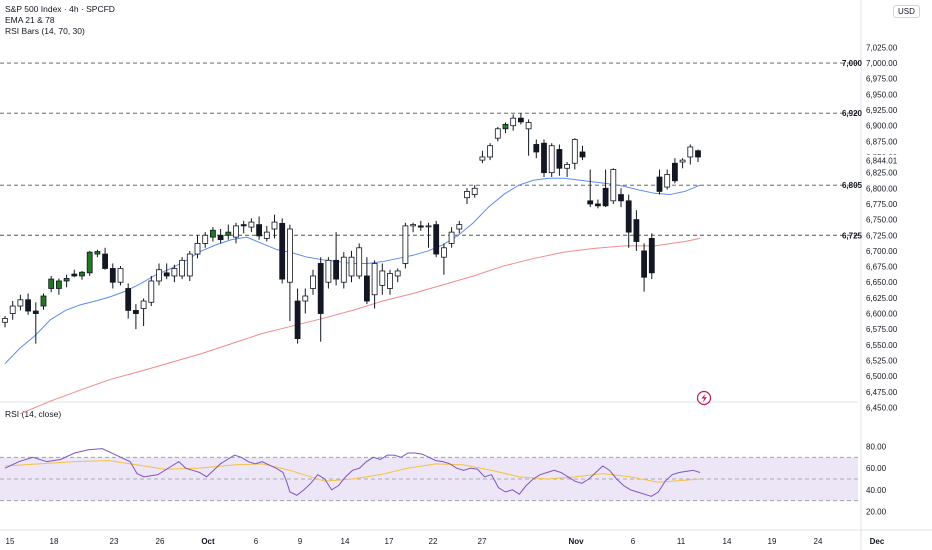 The height and width of the screenshot is (550, 932). Describe the element at coordinates (852, 113) in the screenshot. I see `level-label: 6,920` at that location.